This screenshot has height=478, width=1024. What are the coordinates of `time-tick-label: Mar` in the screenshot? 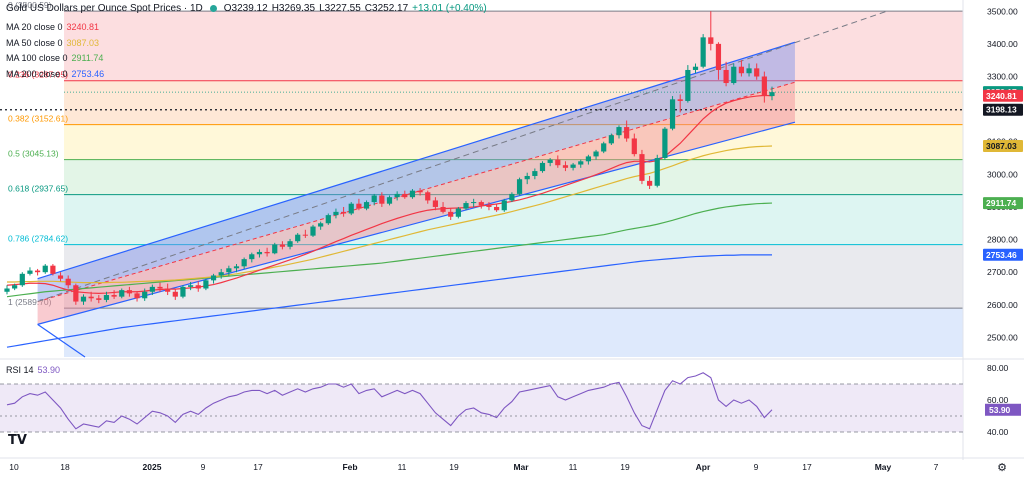 It's located at (521, 467).